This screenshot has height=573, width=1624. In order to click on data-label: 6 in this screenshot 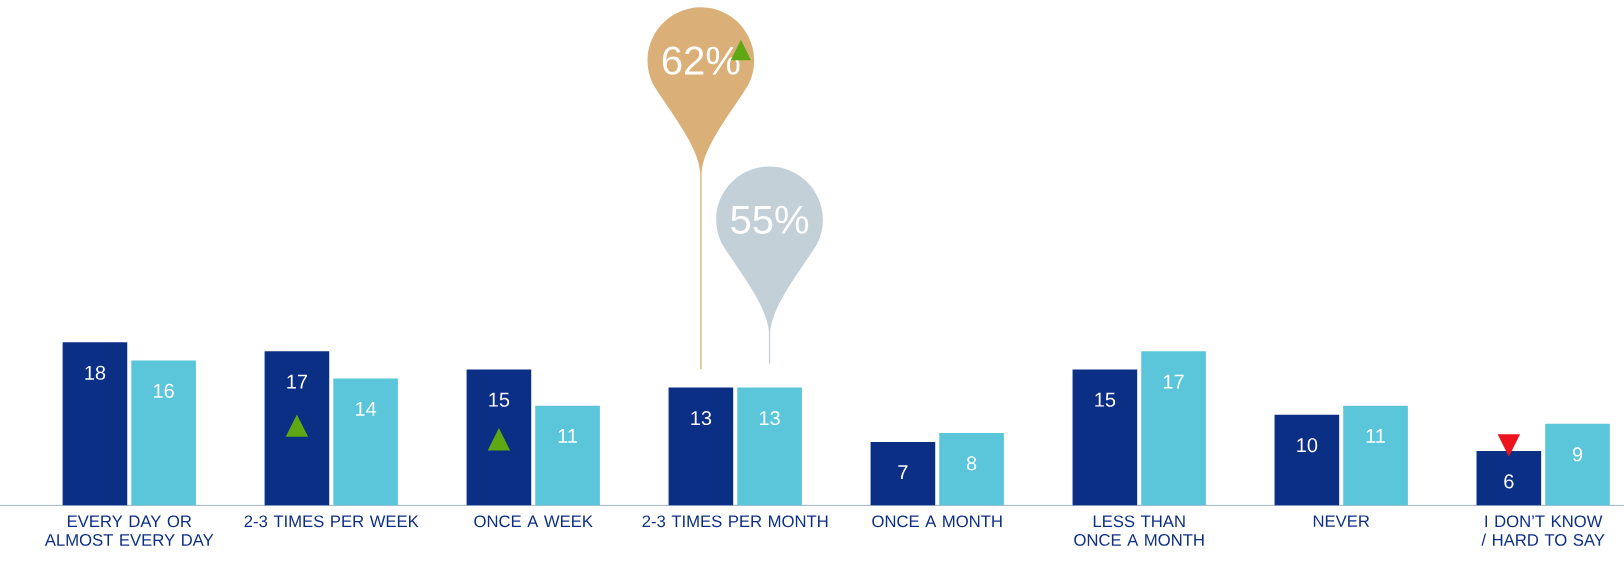, I will do `click(1509, 481)`.